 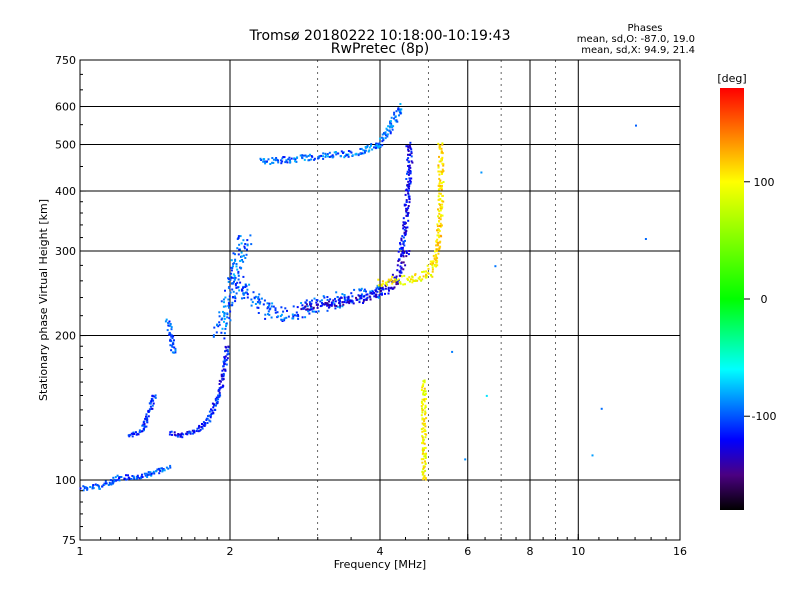 I want to click on stats-x-mode: mean, sd,X: 94.9, 21.4, so click(x=638, y=50).